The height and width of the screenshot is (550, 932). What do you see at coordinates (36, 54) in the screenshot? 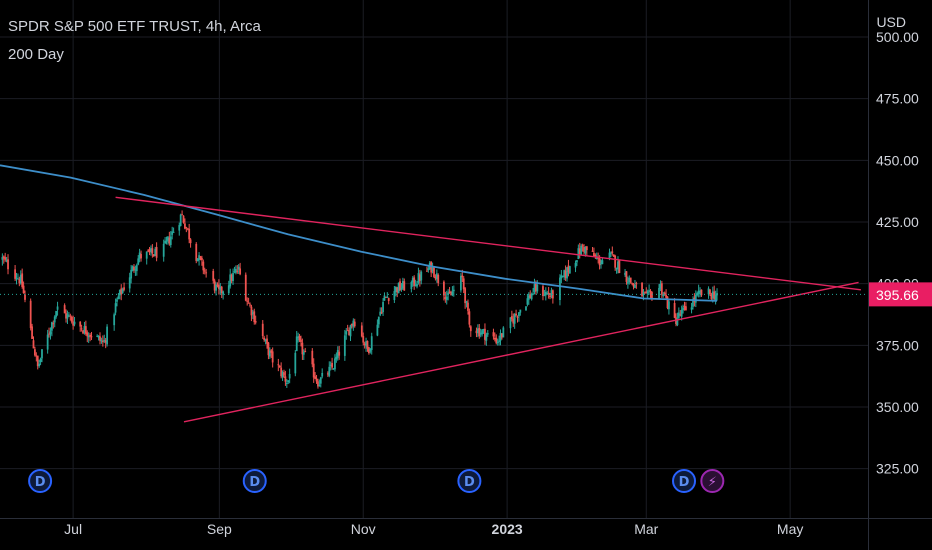
I see `indicator-legend-label: 200 Day` at bounding box center [36, 54].